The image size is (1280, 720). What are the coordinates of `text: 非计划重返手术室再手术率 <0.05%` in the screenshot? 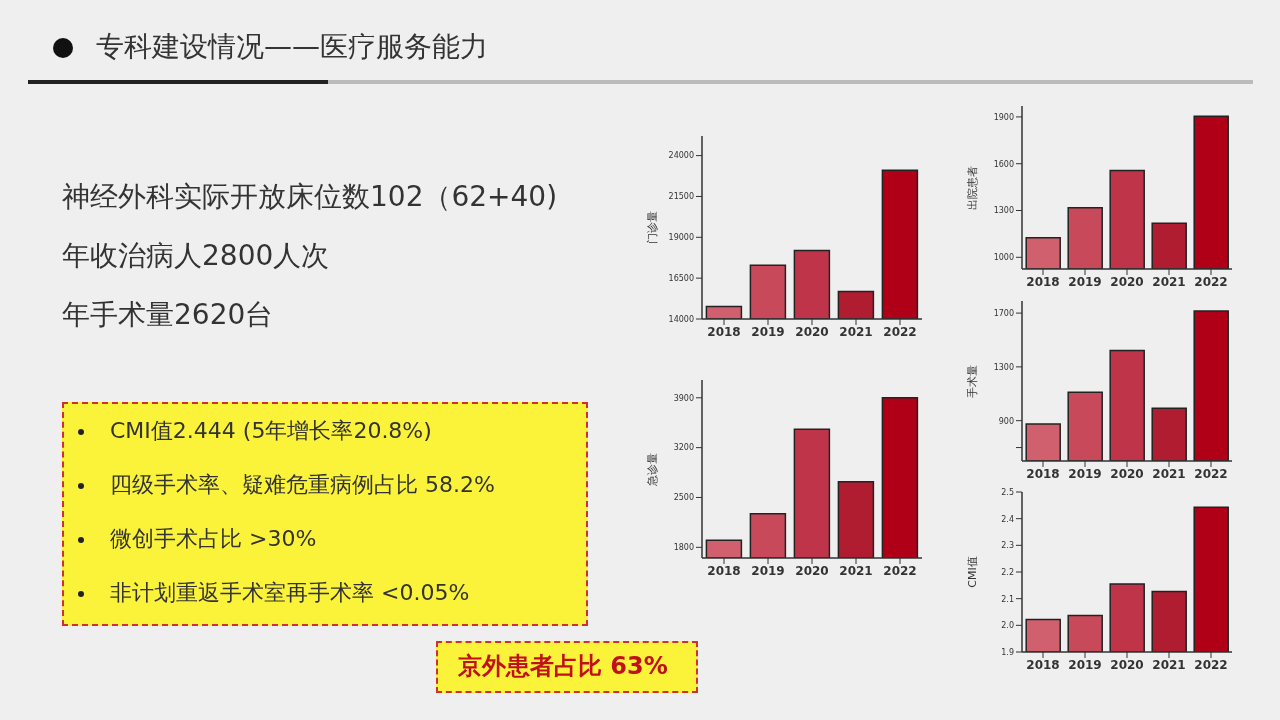 It's located at (289, 593).